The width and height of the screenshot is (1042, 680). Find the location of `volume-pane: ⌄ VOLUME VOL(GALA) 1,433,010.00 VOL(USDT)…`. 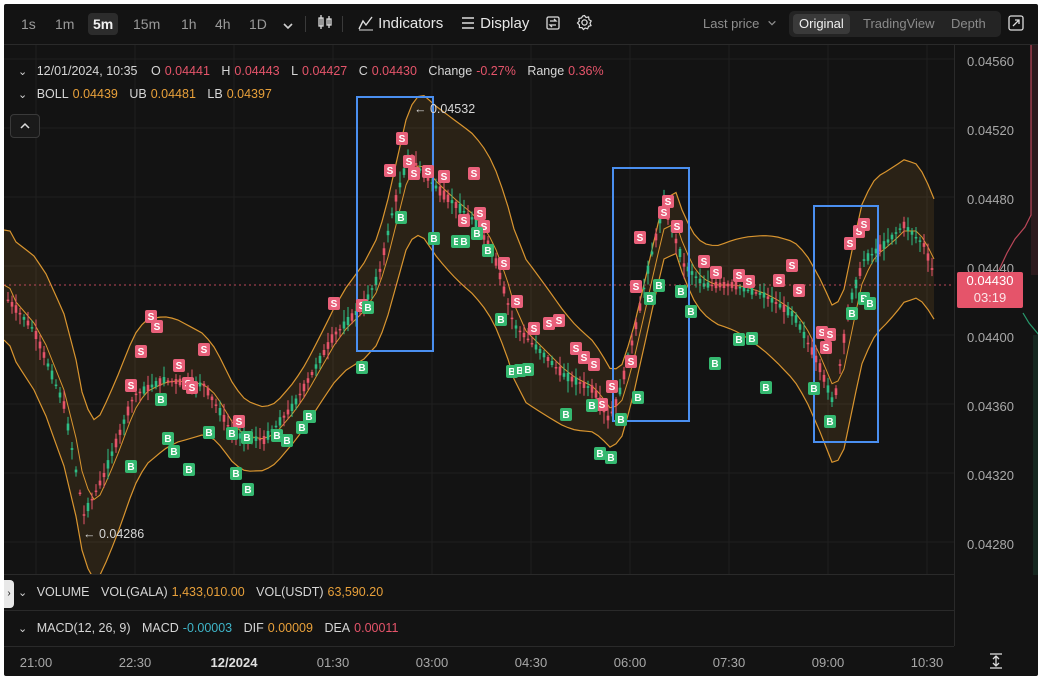

volume-pane: ⌄ VOLUME VOL(GALA) 1,433,010.00 VOL(USDT)… is located at coordinates (479, 592).